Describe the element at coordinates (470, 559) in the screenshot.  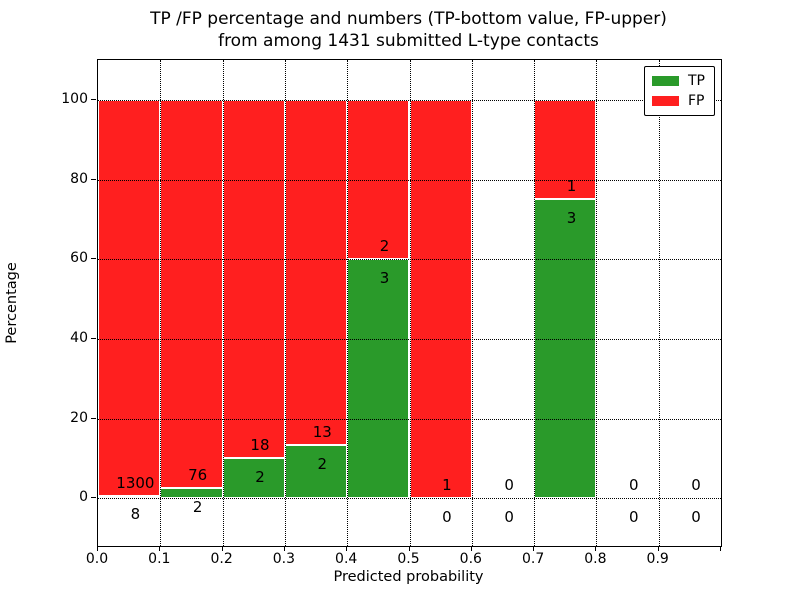
I see `x-tick-label: 0.6` at that location.